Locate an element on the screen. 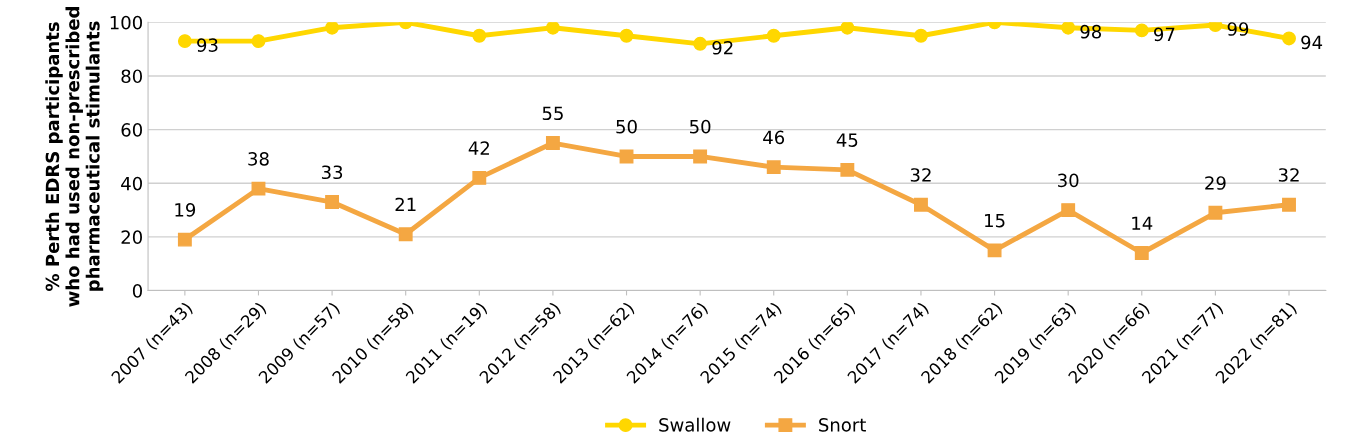 The width and height of the screenshot is (1346, 447). data-label: 94 is located at coordinates (1312, 42).